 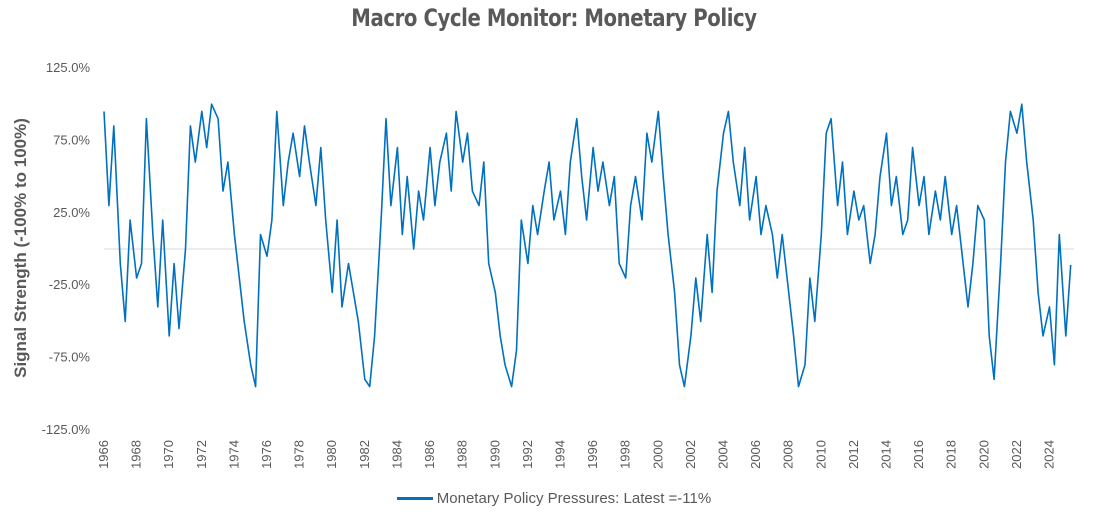 What do you see at coordinates (331, 454) in the screenshot?
I see `x-tick-label: 1980` at bounding box center [331, 454].